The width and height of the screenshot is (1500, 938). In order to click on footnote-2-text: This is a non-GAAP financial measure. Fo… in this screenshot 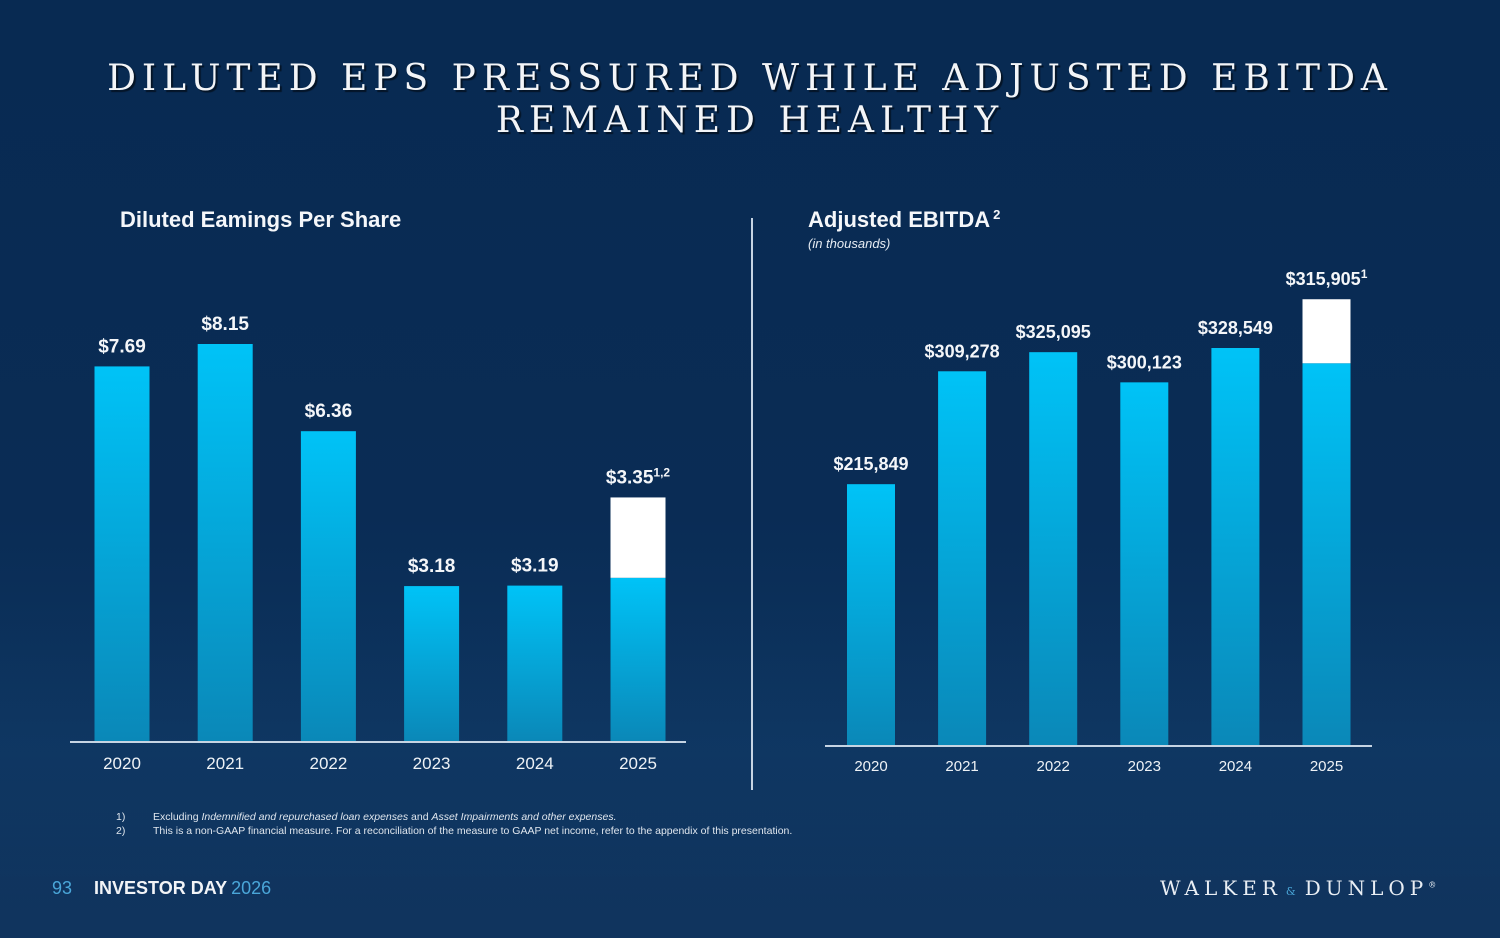, I will do `click(473, 831)`.